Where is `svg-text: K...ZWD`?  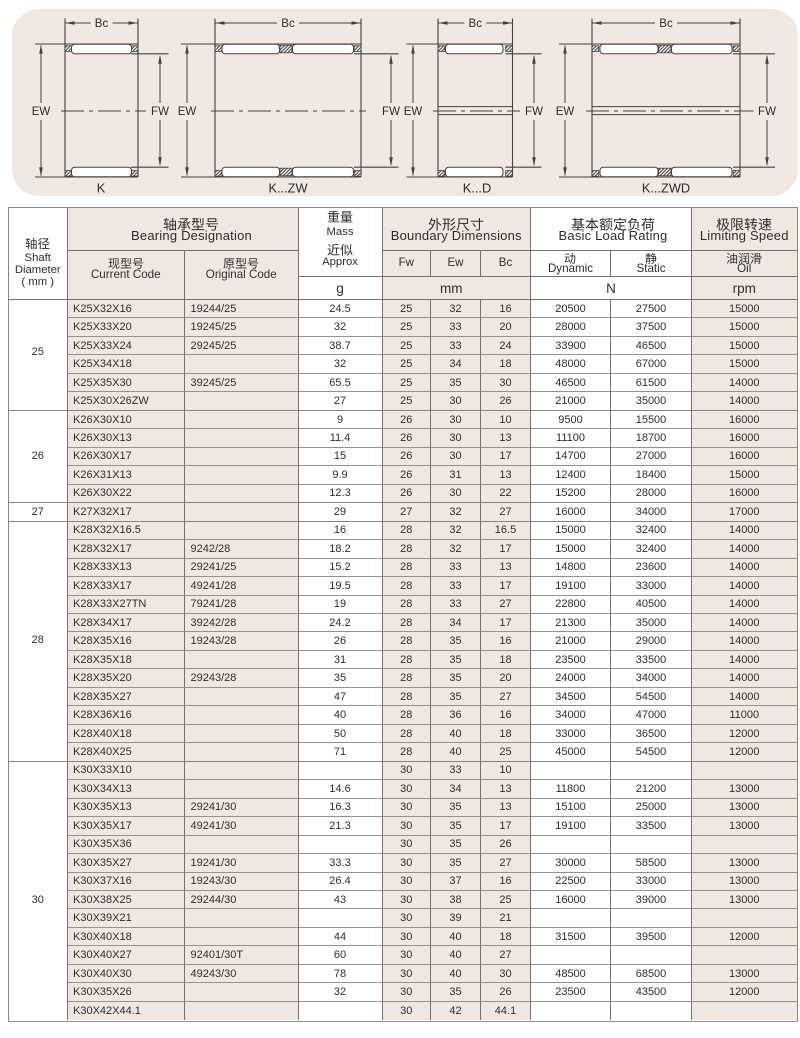 svg-text: K...ZWD is located at coordinates (666, 188).